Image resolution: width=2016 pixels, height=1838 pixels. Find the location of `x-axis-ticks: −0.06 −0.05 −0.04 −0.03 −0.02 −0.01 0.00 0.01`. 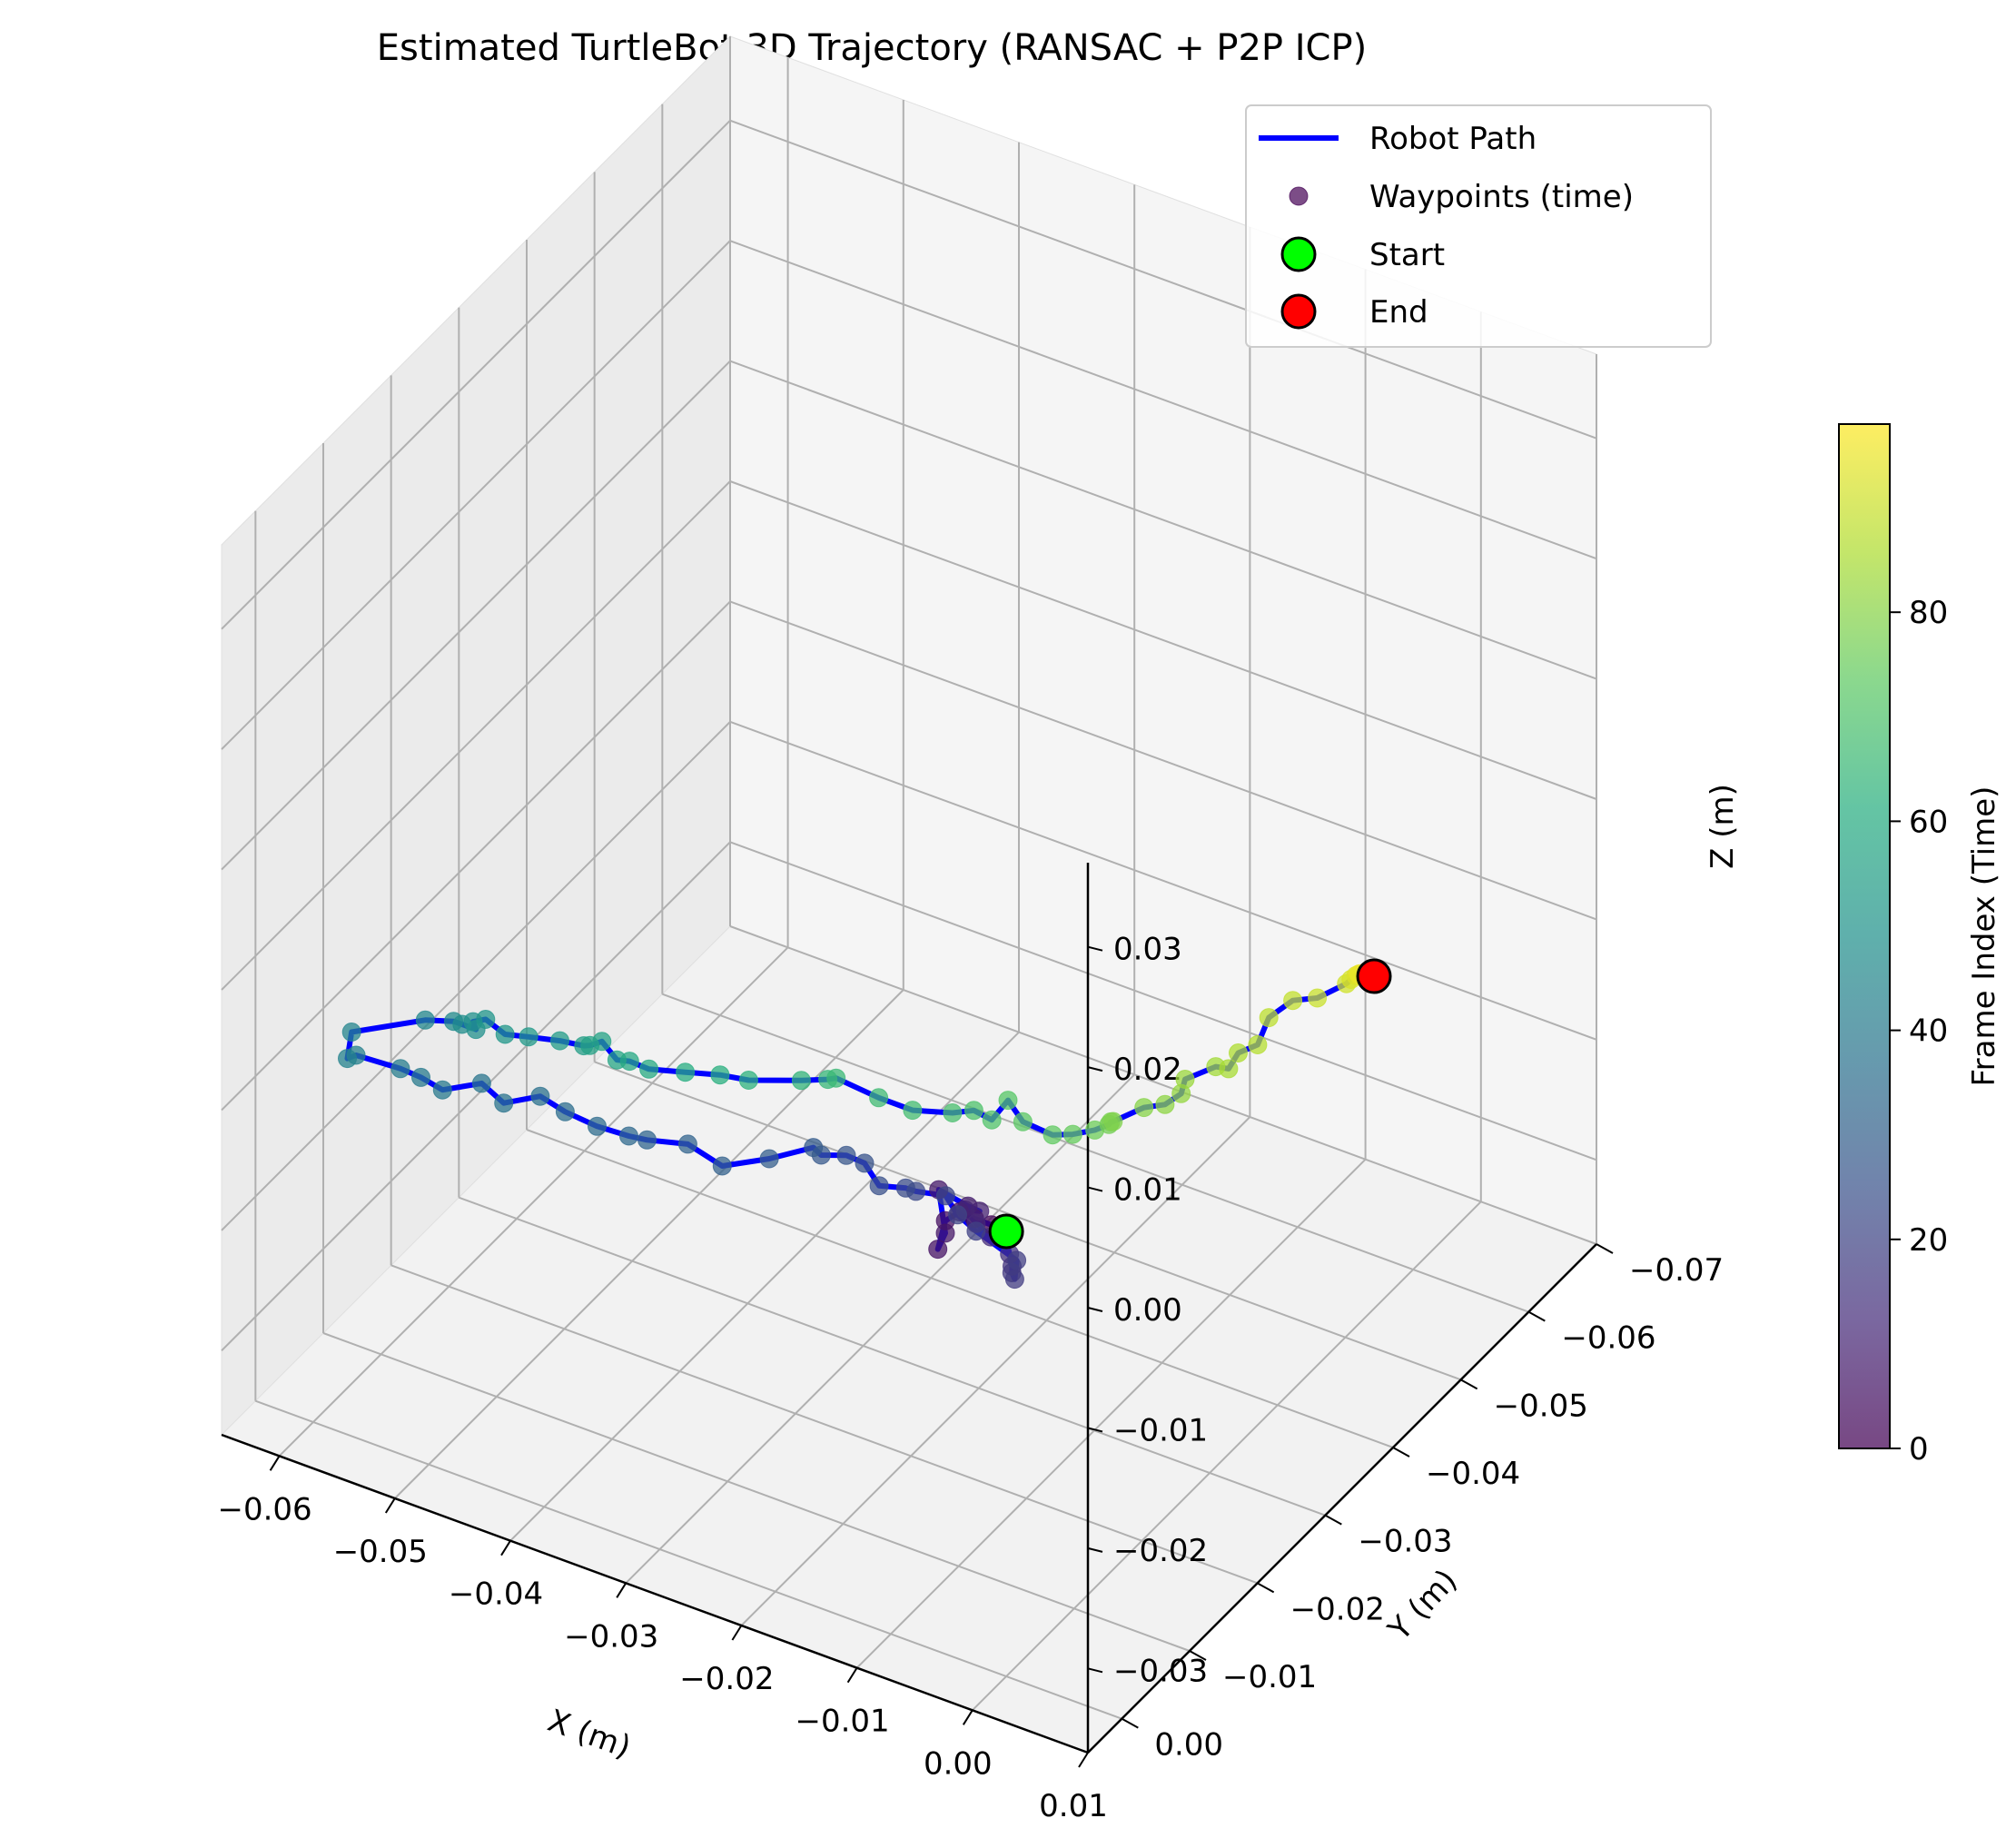

x-axis-ticks: −0.06 −0.05 −0.04 −0.03 −0.02 −0.01 0.00 0.01 is located at coordinates (662, 1640).